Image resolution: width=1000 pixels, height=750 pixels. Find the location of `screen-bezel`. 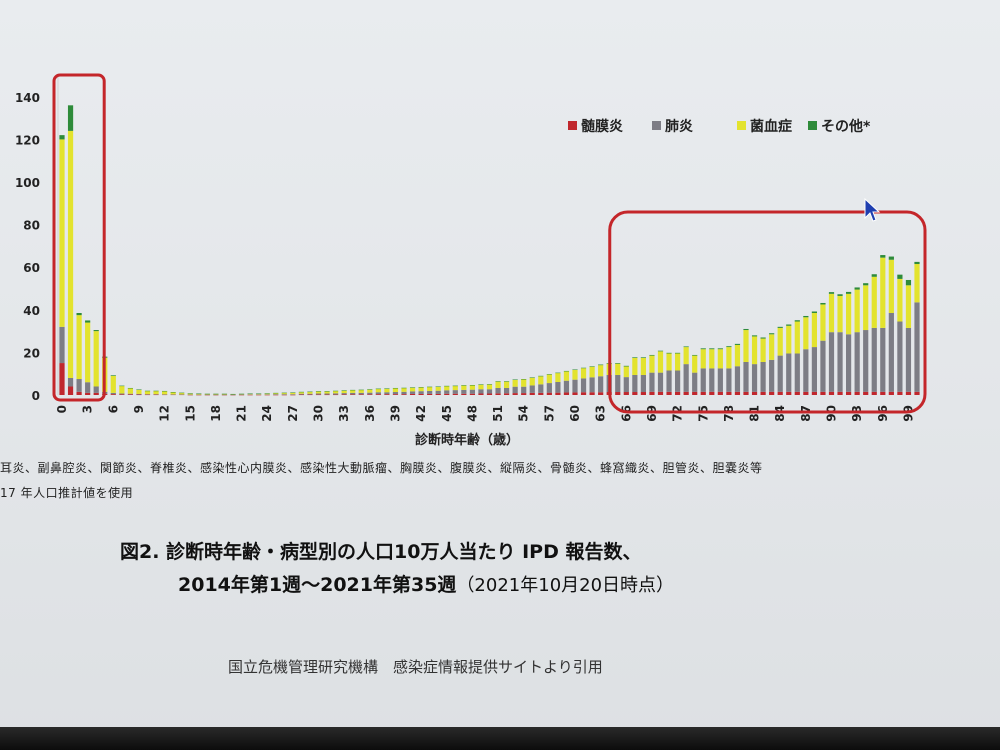

screen-bezel is located at coordinates (500, 738).